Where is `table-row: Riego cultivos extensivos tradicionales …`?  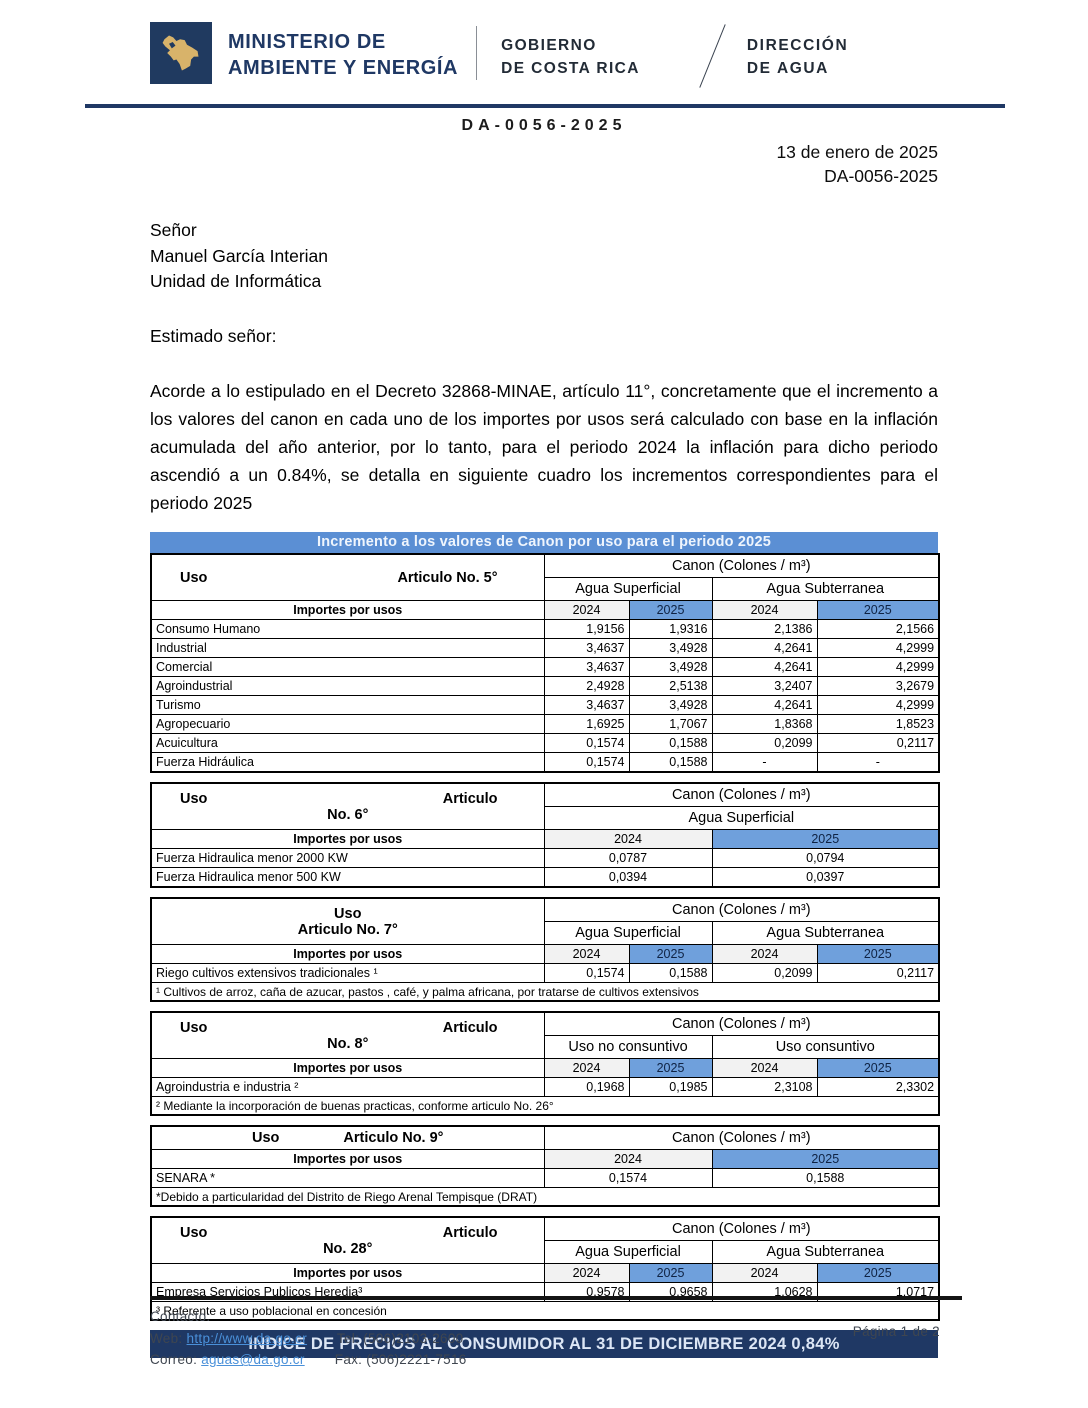 table-row: Riego cultivos extensivos tradicionales … is located at coordinates (545, 973).